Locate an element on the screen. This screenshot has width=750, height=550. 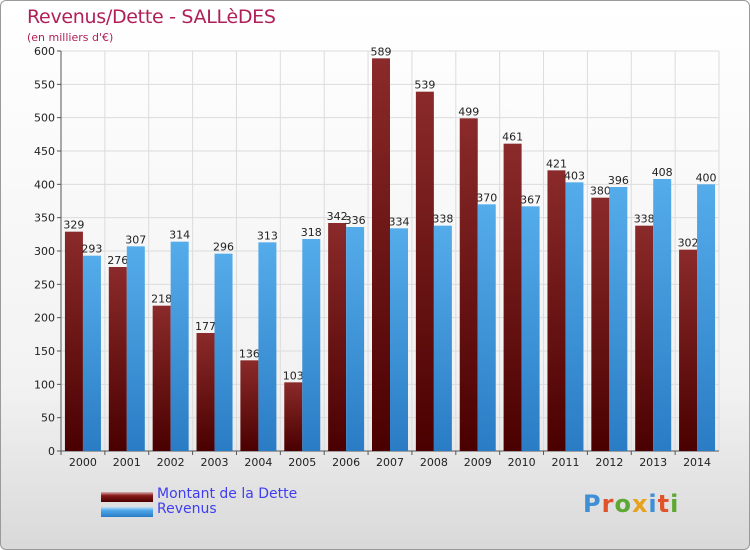
logo-letter: o is located at coordinates (623, 504).